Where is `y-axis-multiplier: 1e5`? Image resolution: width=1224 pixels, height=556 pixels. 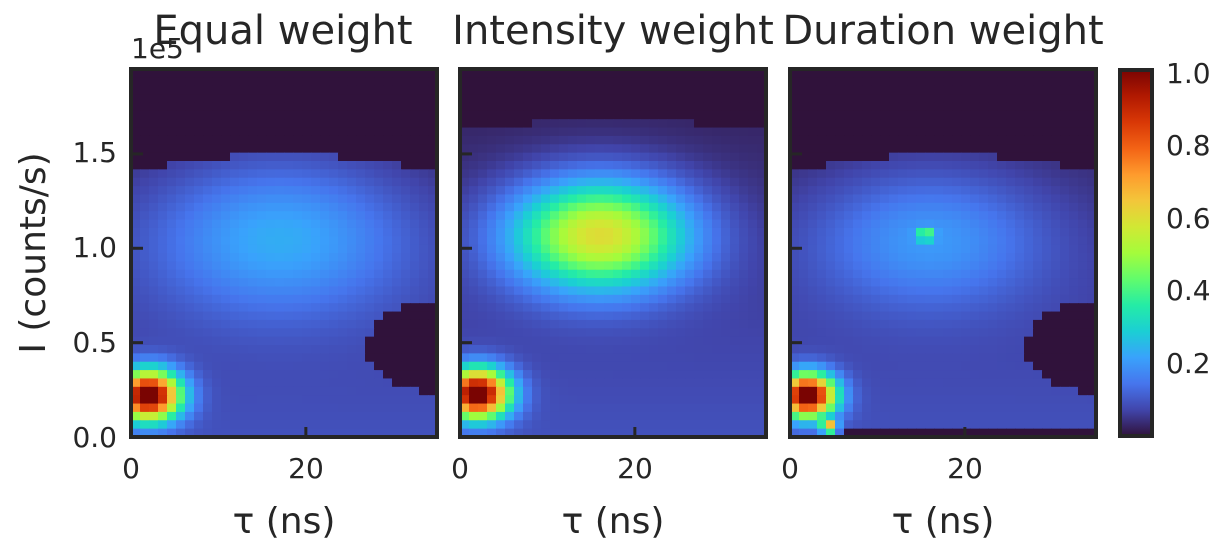
y-axis-multiplier: 1e5 is located at coordinates (157, 48).